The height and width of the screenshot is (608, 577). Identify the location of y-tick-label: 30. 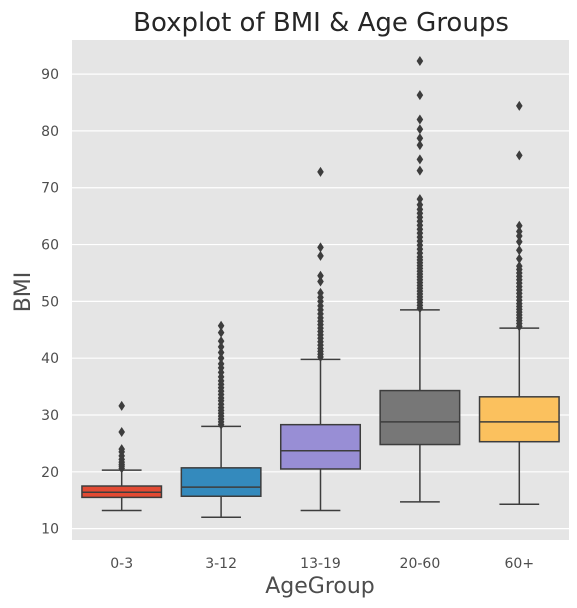
(50, 416).